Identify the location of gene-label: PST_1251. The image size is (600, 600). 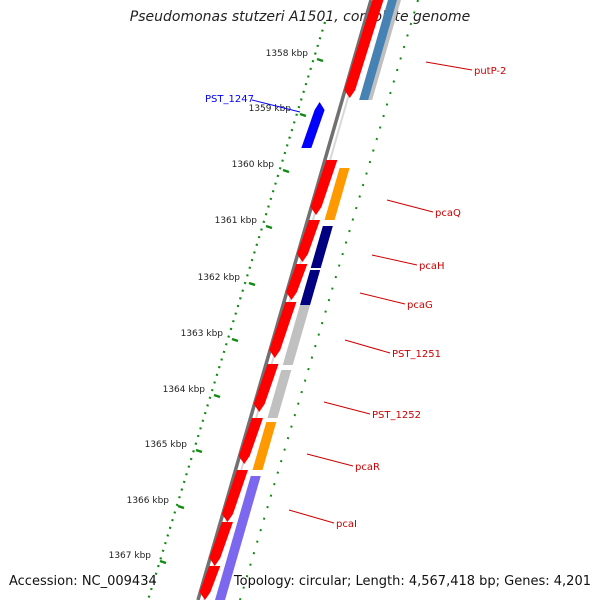
(416, 354).